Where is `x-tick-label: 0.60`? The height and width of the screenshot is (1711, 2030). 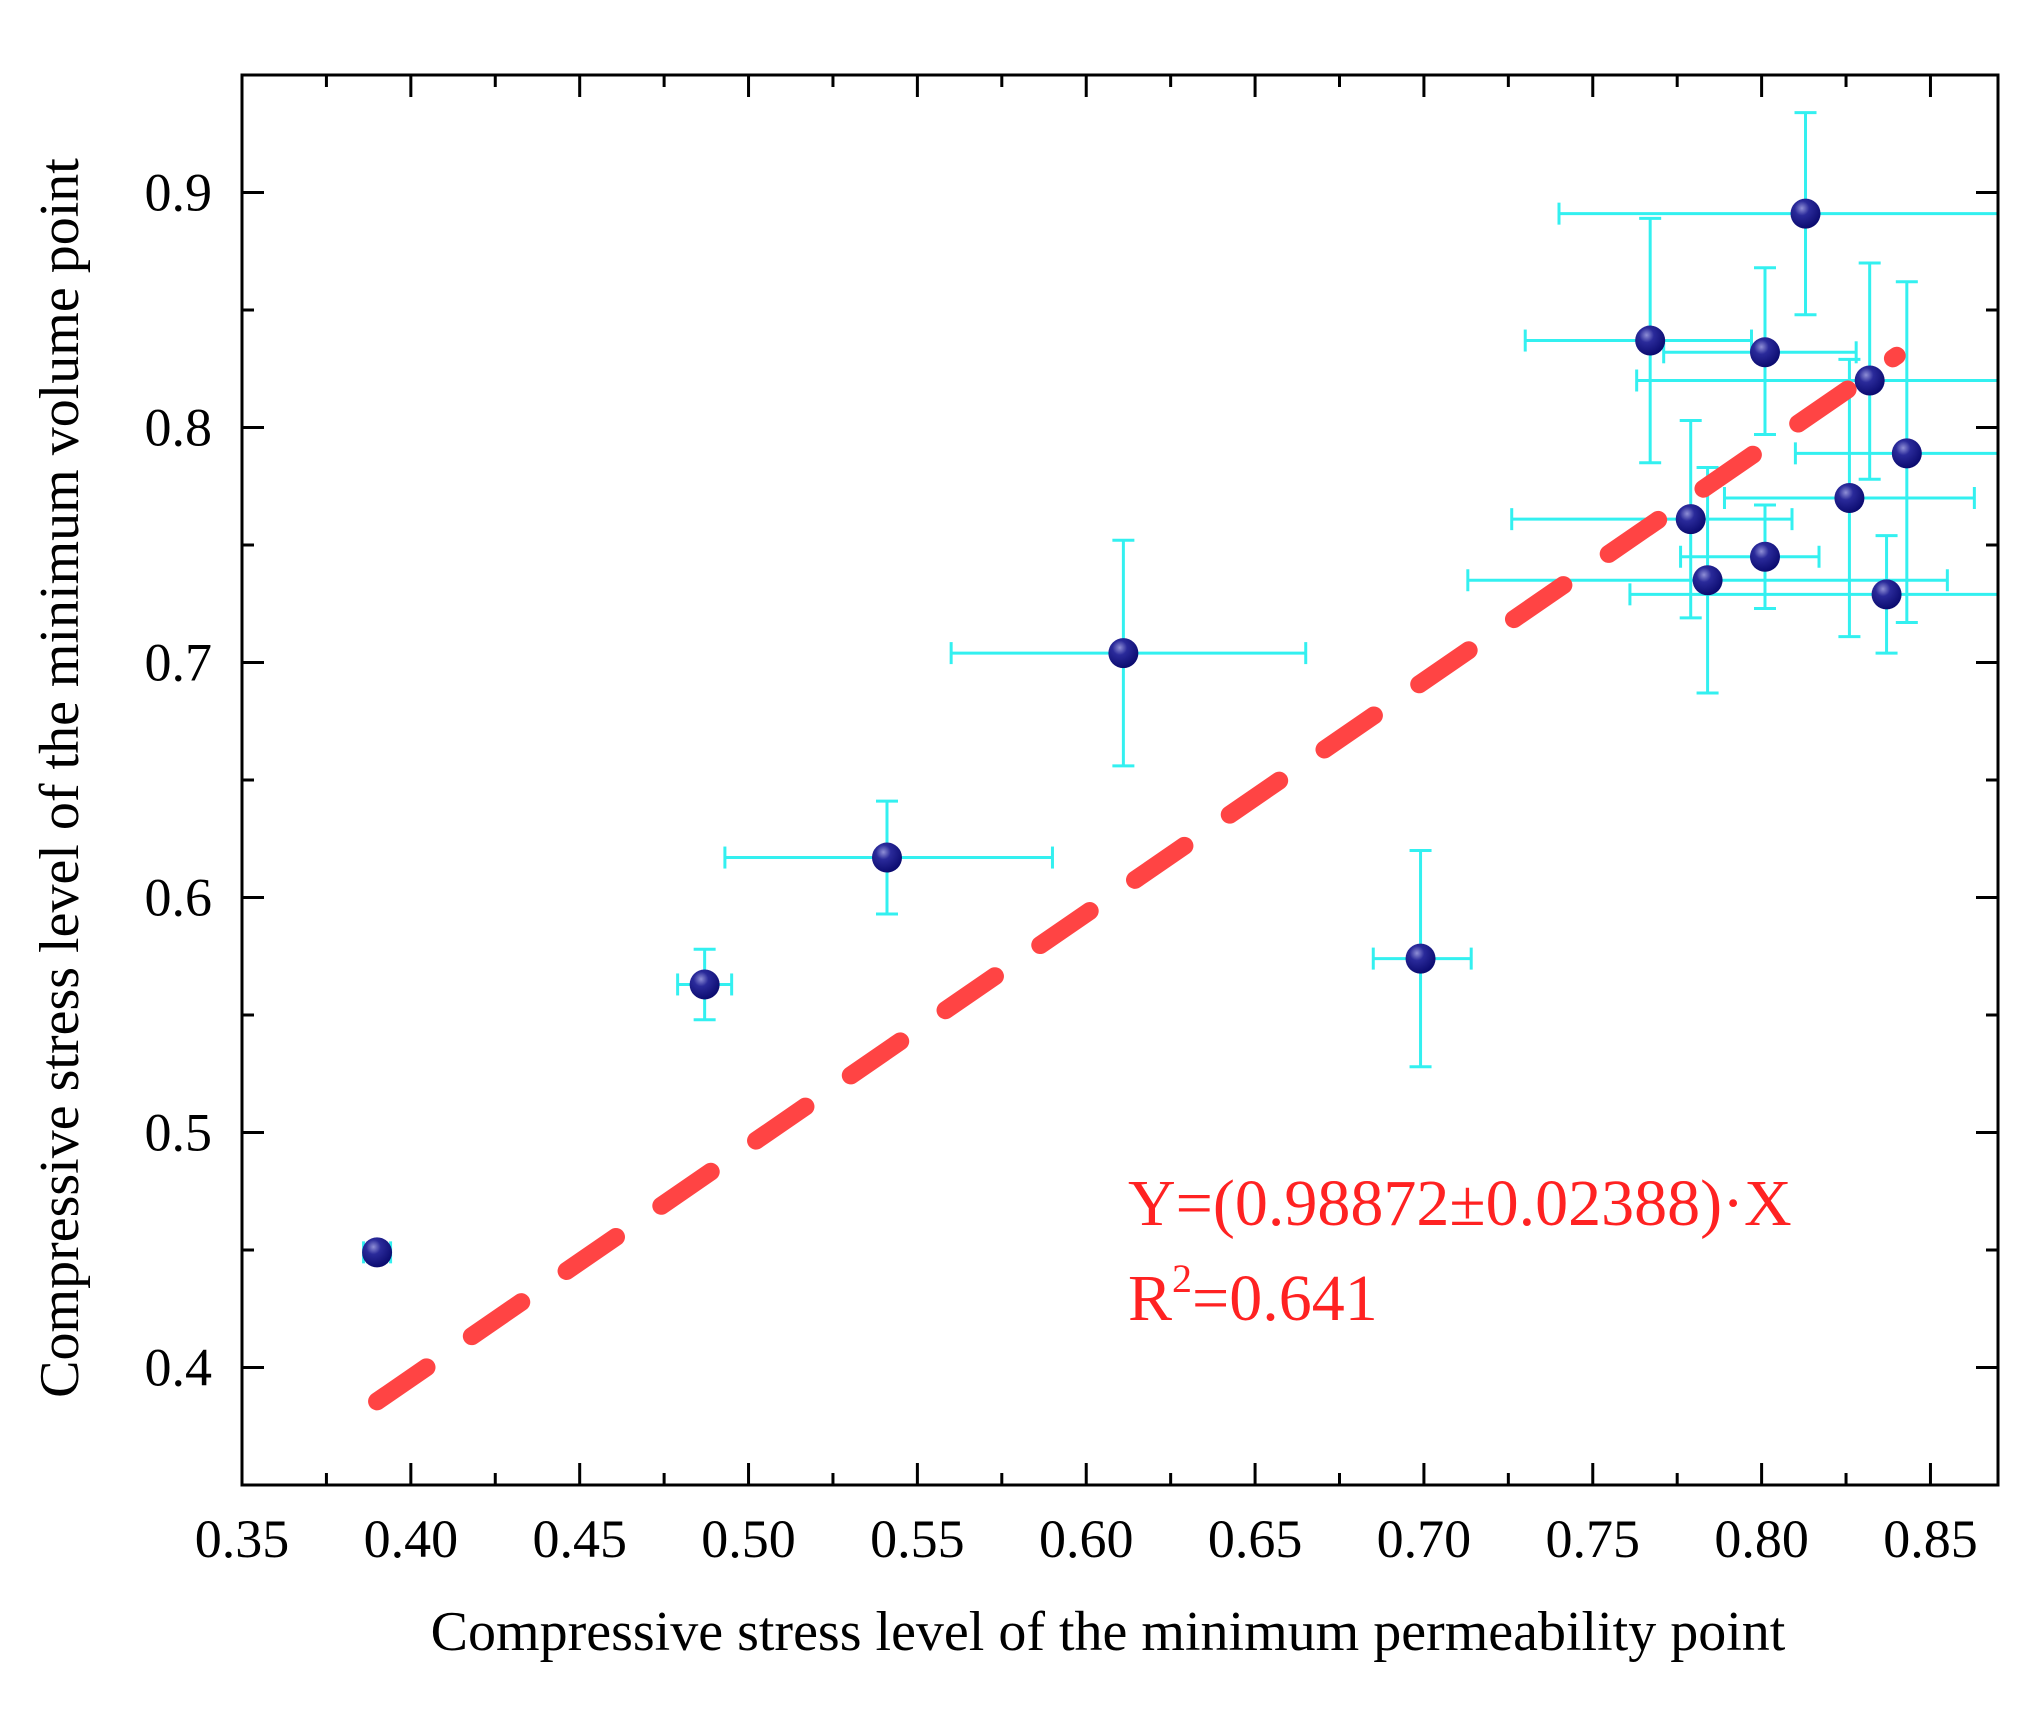 x-tick-label: 0.60 is located at coordinates (1086, 1539).